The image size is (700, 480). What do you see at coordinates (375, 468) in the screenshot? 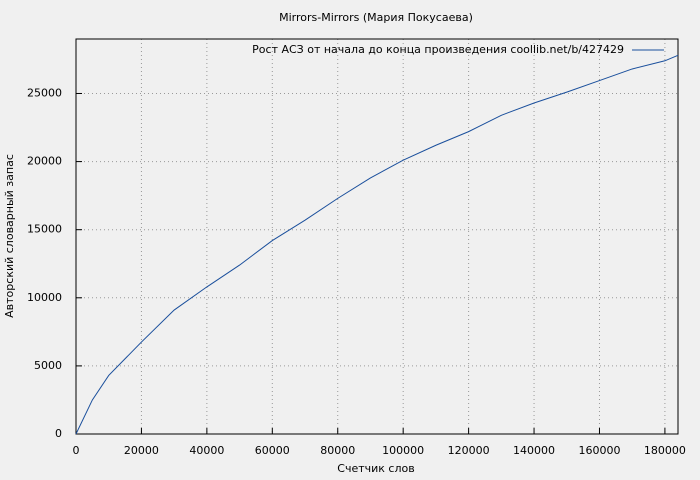
I see `x-axis-label: Счетчик слов` at bounding box center [375, 468].